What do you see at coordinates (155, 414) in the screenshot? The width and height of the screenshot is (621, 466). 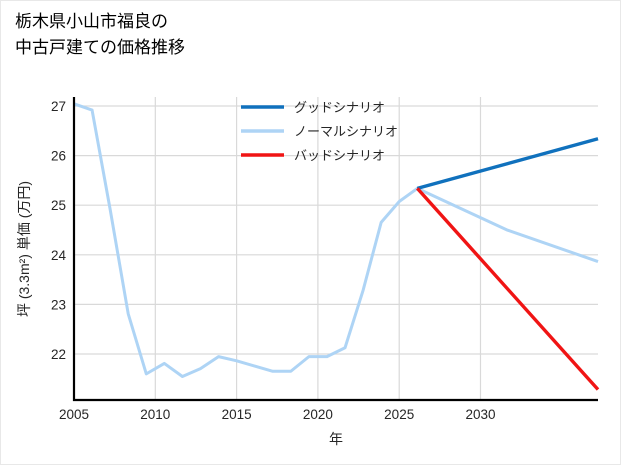 I see `x-tick-2010: 2010` at bounding box center [155, 414].